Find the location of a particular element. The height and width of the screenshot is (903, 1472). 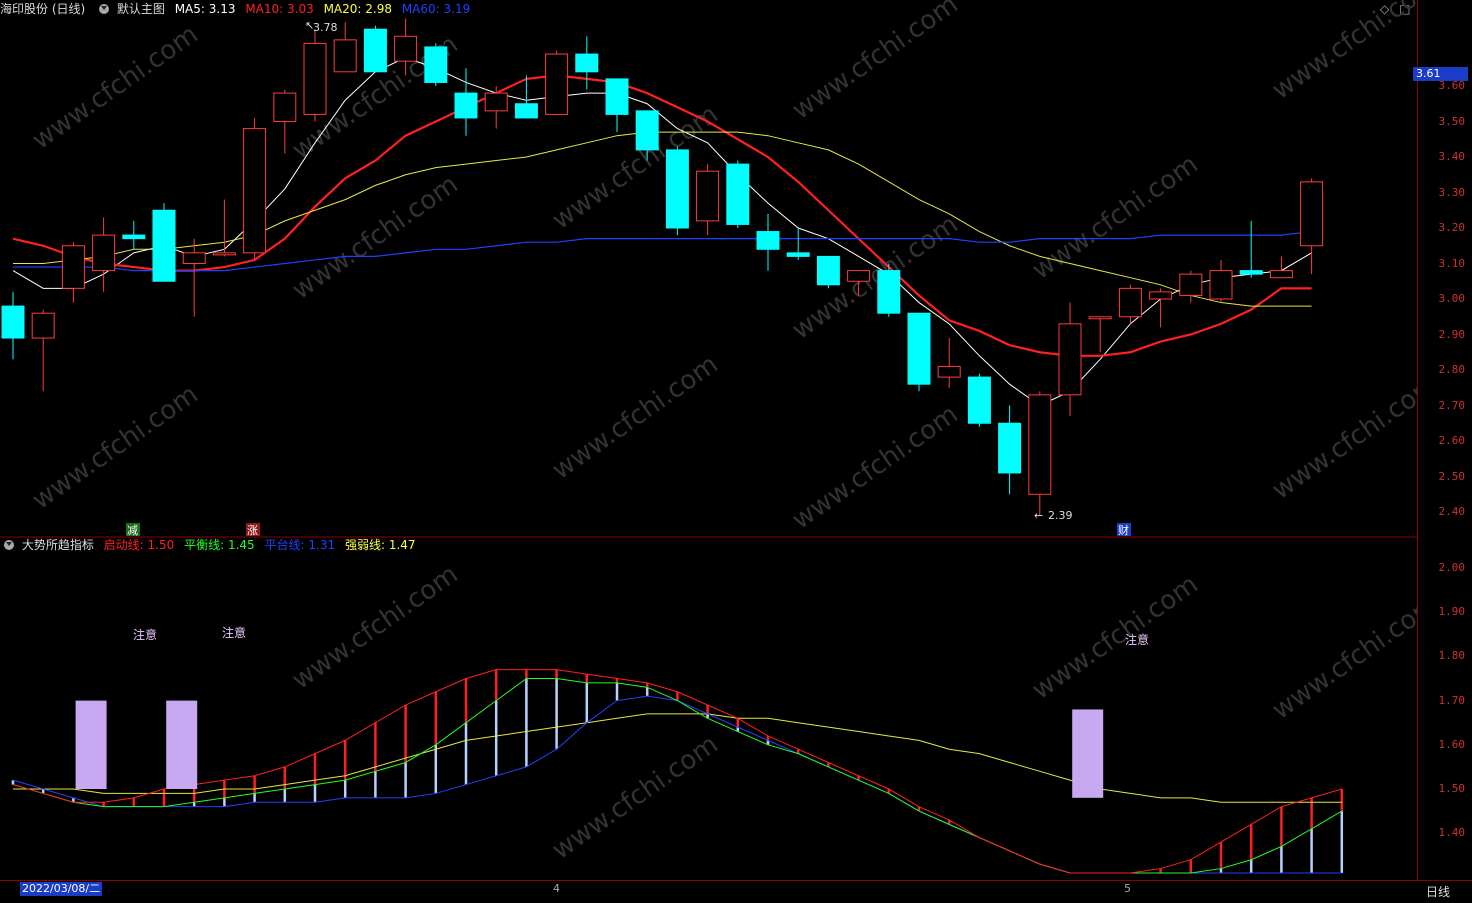

ma5-value: 3.13 is located at coordinates (222, 9).